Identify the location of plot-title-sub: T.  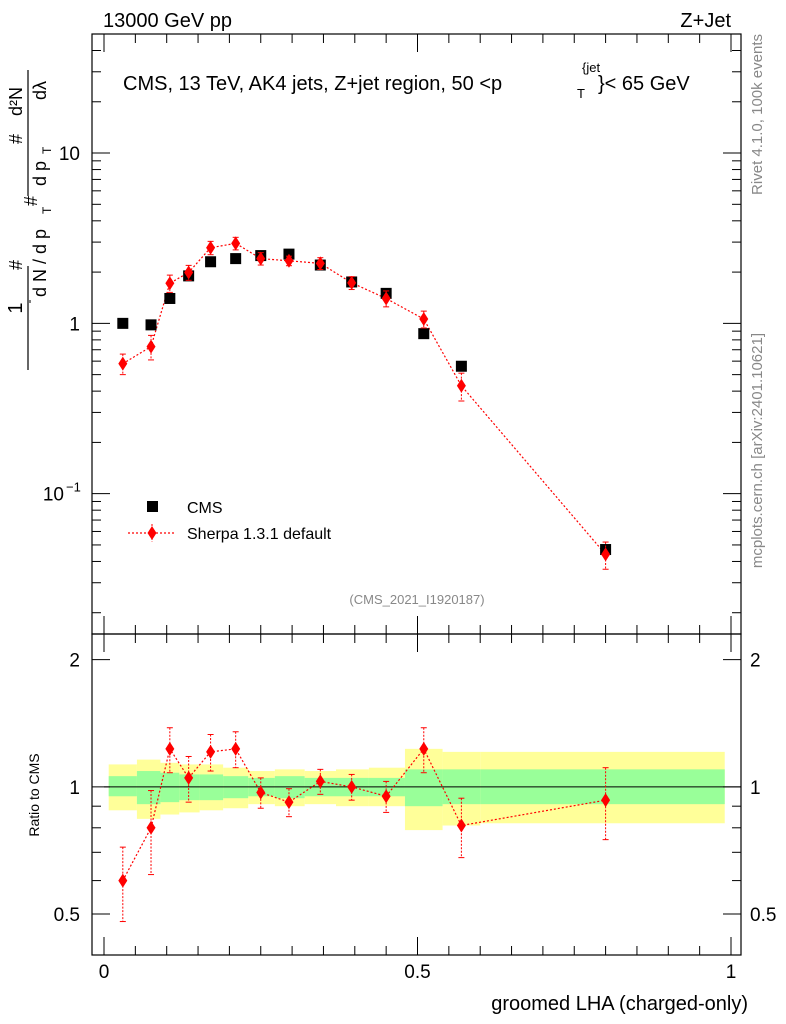
(581, 93).